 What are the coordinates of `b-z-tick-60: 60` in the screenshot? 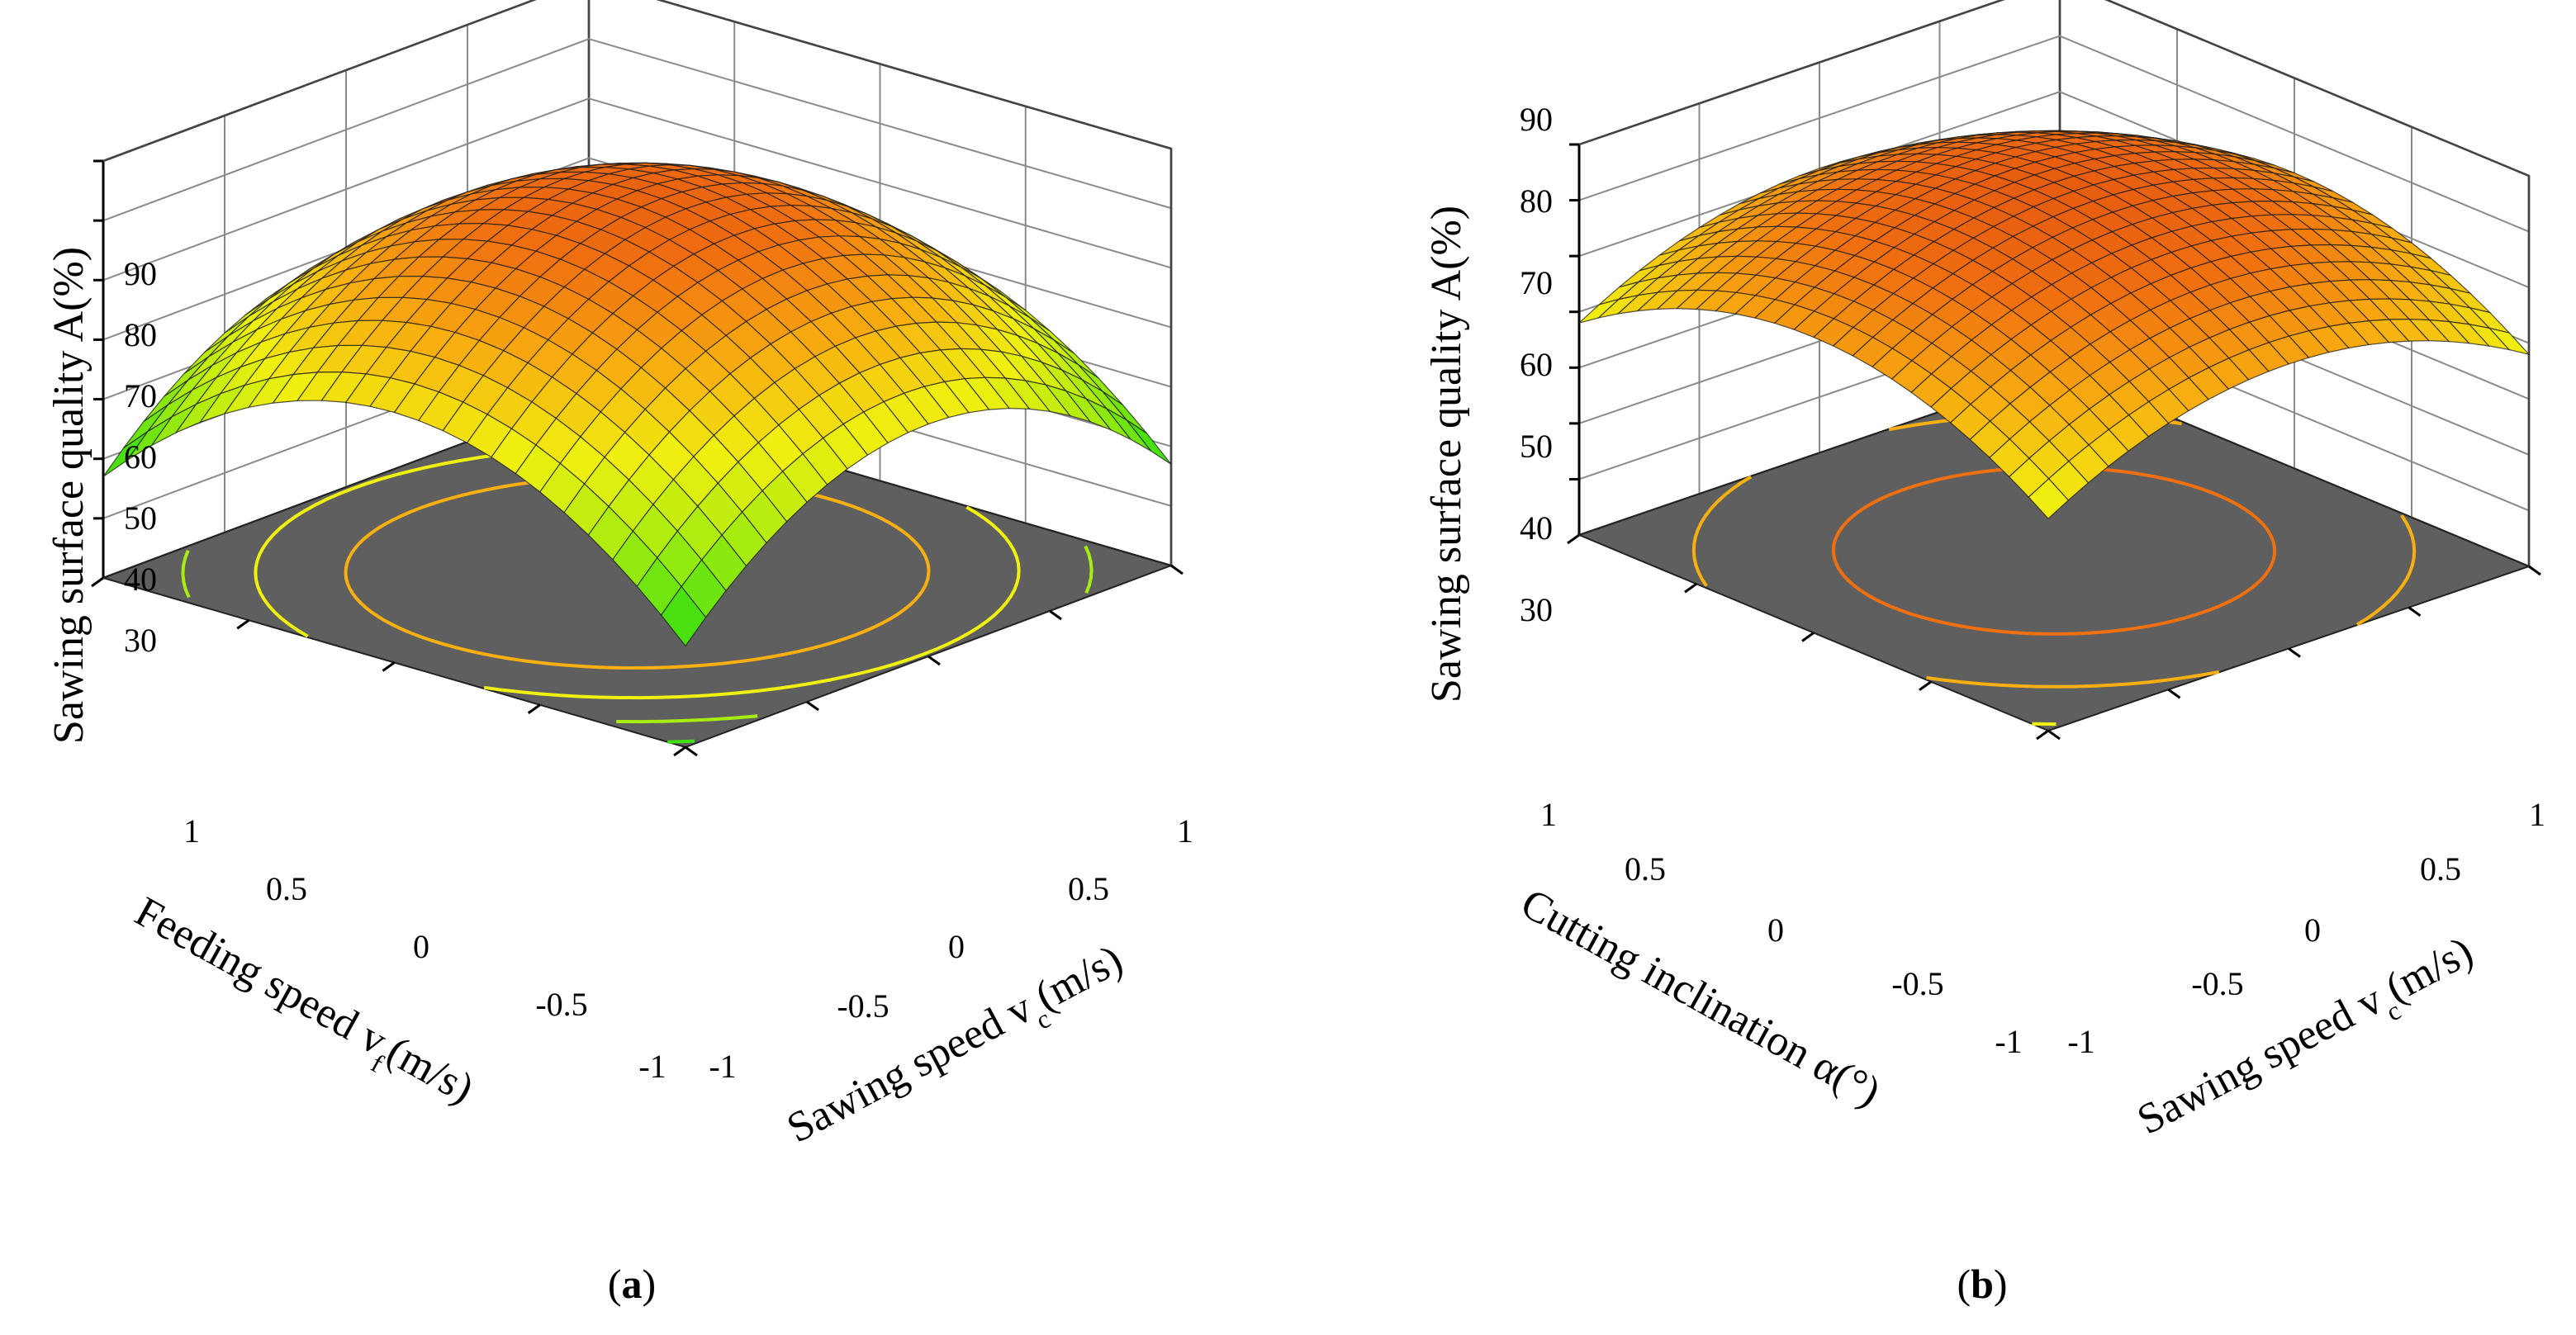 It's located at (1536, 364).